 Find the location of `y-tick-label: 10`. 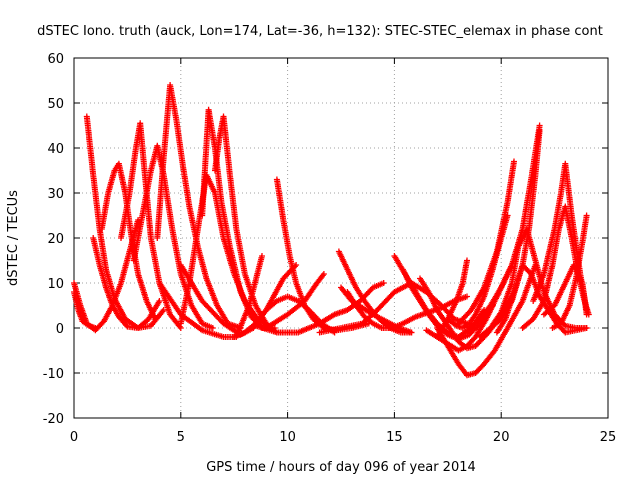

y-tick-label: 10 is located at coordinates (55, 284).